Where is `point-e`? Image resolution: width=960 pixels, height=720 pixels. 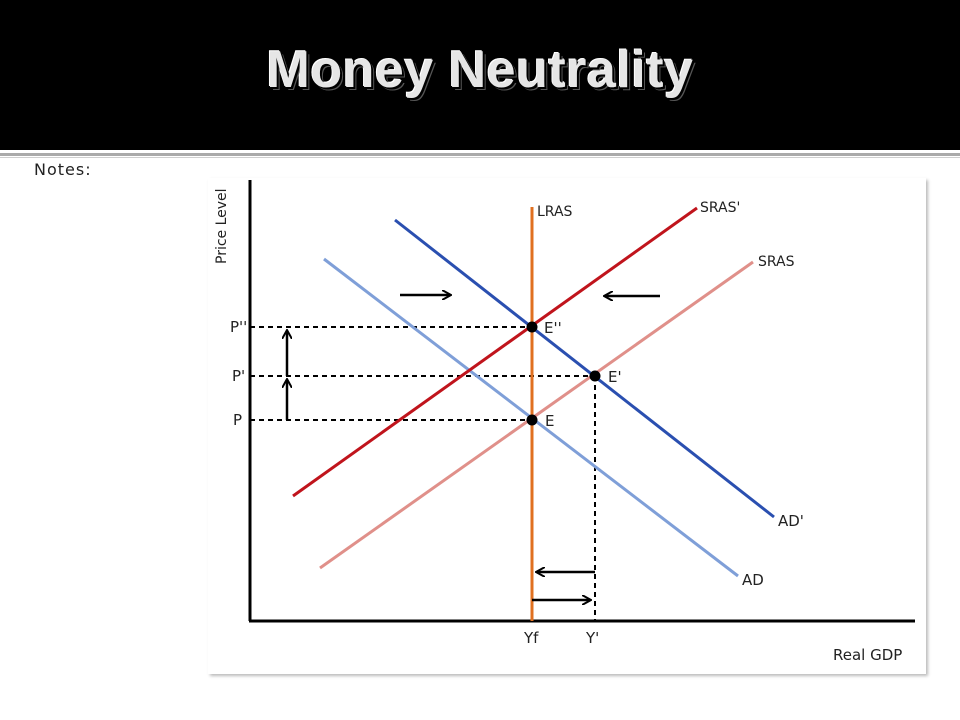
point-e is located at coordinates (532, 420).